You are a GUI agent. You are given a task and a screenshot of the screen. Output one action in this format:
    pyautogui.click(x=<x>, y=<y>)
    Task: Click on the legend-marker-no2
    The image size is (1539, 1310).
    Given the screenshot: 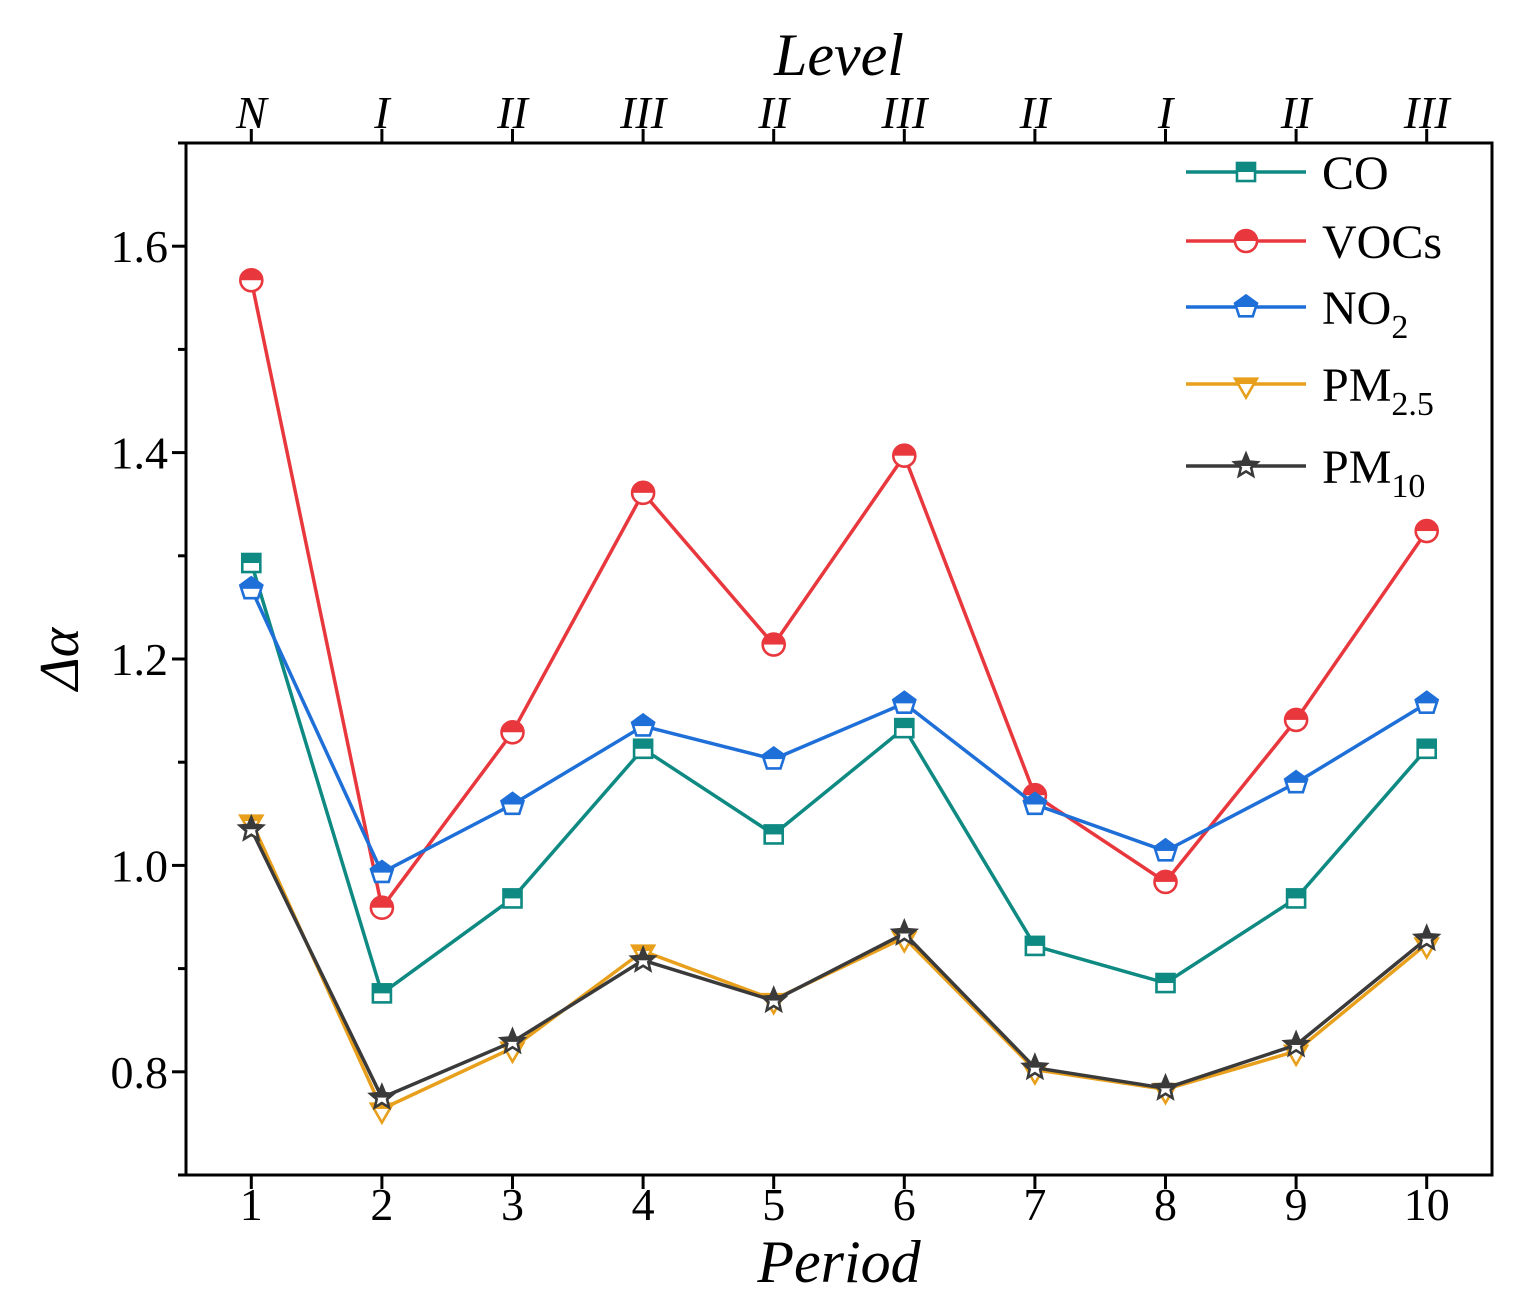 What is the action you would take?
    pyautogui.click(x=1246, y=305)
    